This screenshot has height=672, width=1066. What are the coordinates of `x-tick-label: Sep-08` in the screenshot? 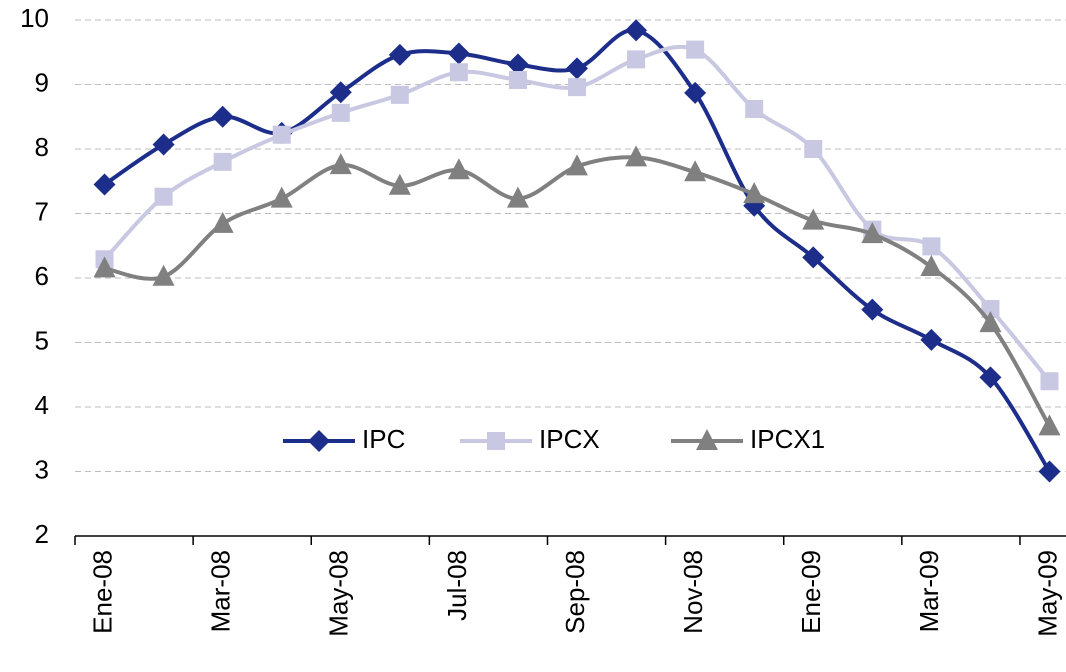 It's located at (575, 592).